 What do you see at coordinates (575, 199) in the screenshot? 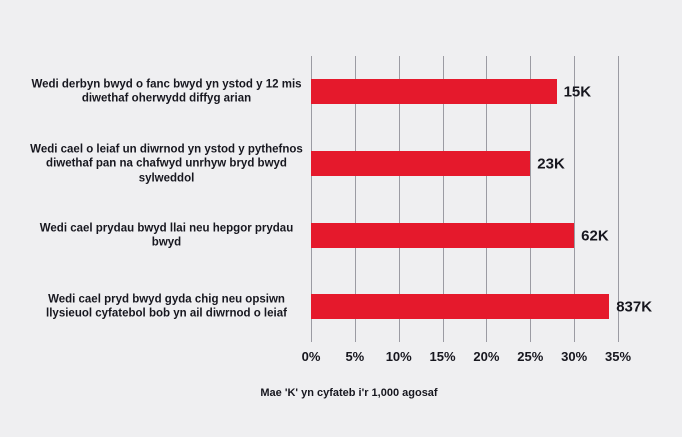
I see `gridline-30%` at bounding box center [575, 199].